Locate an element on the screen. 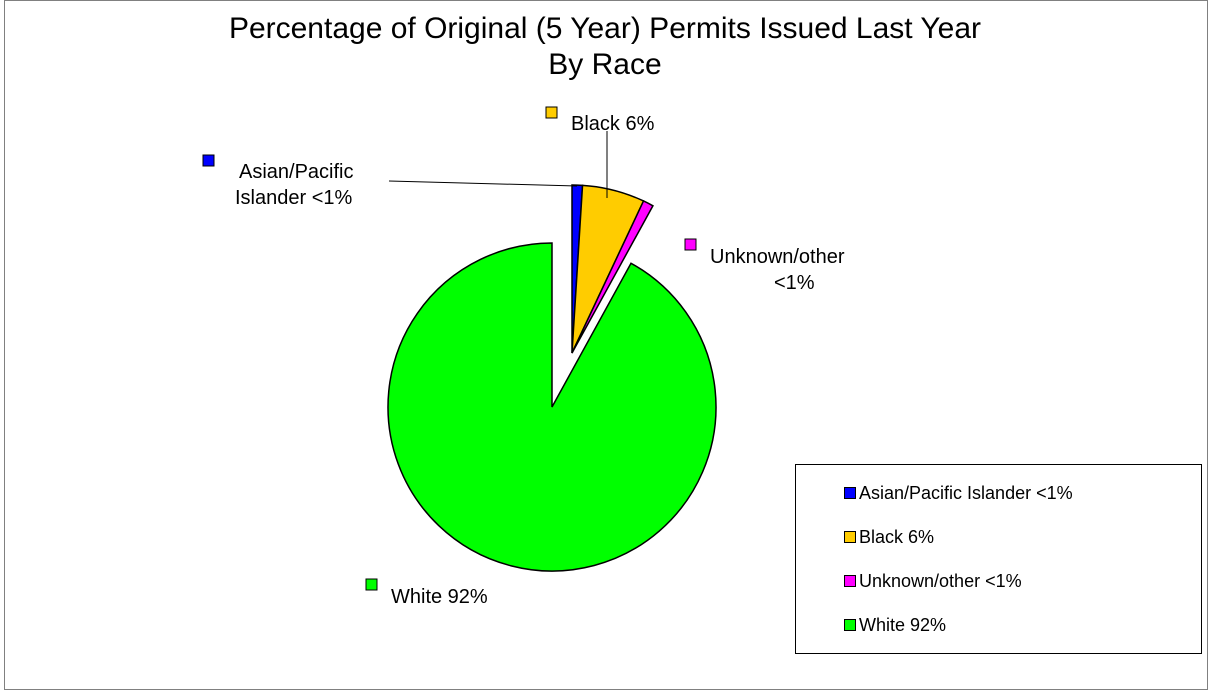 This screenshot has width=1212, height=694. subtitle-line: By Race is located at coordinates (605, 64).